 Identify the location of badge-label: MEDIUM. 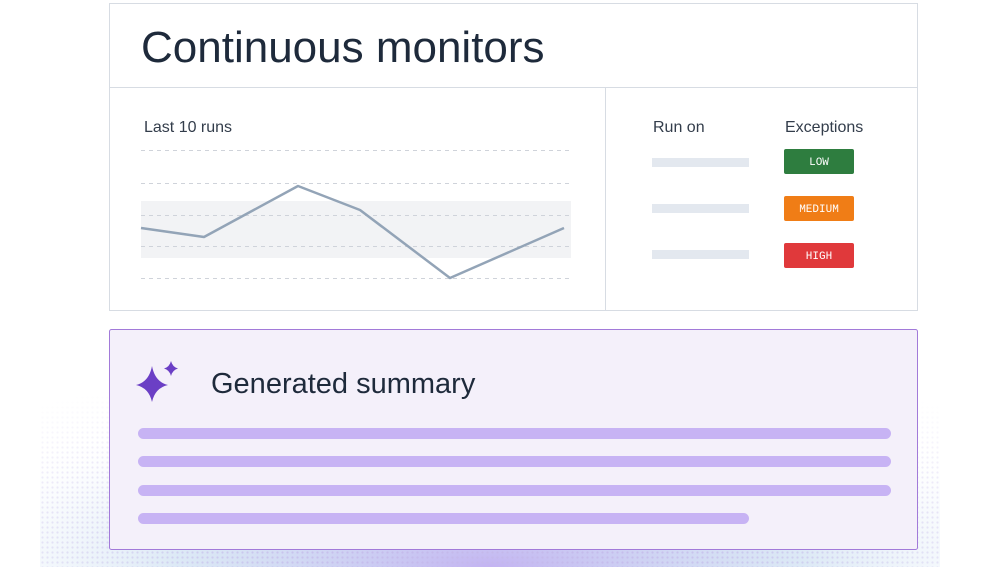
(819, 210).